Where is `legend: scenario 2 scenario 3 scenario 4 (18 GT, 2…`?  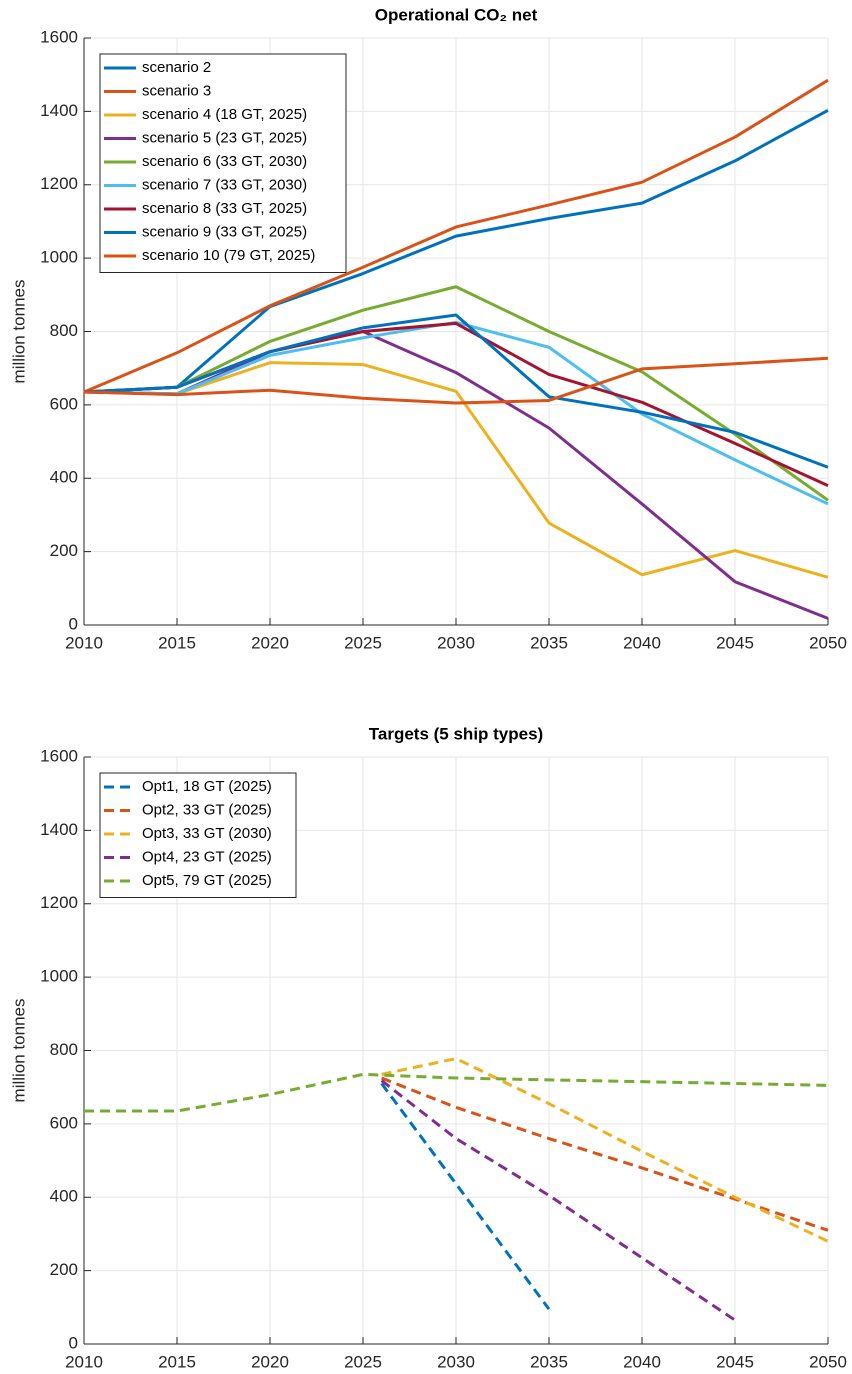
legend: scenario 2 scenario 3 scenario 4 (18 GT, 2… is located at coordinates (223, 163).